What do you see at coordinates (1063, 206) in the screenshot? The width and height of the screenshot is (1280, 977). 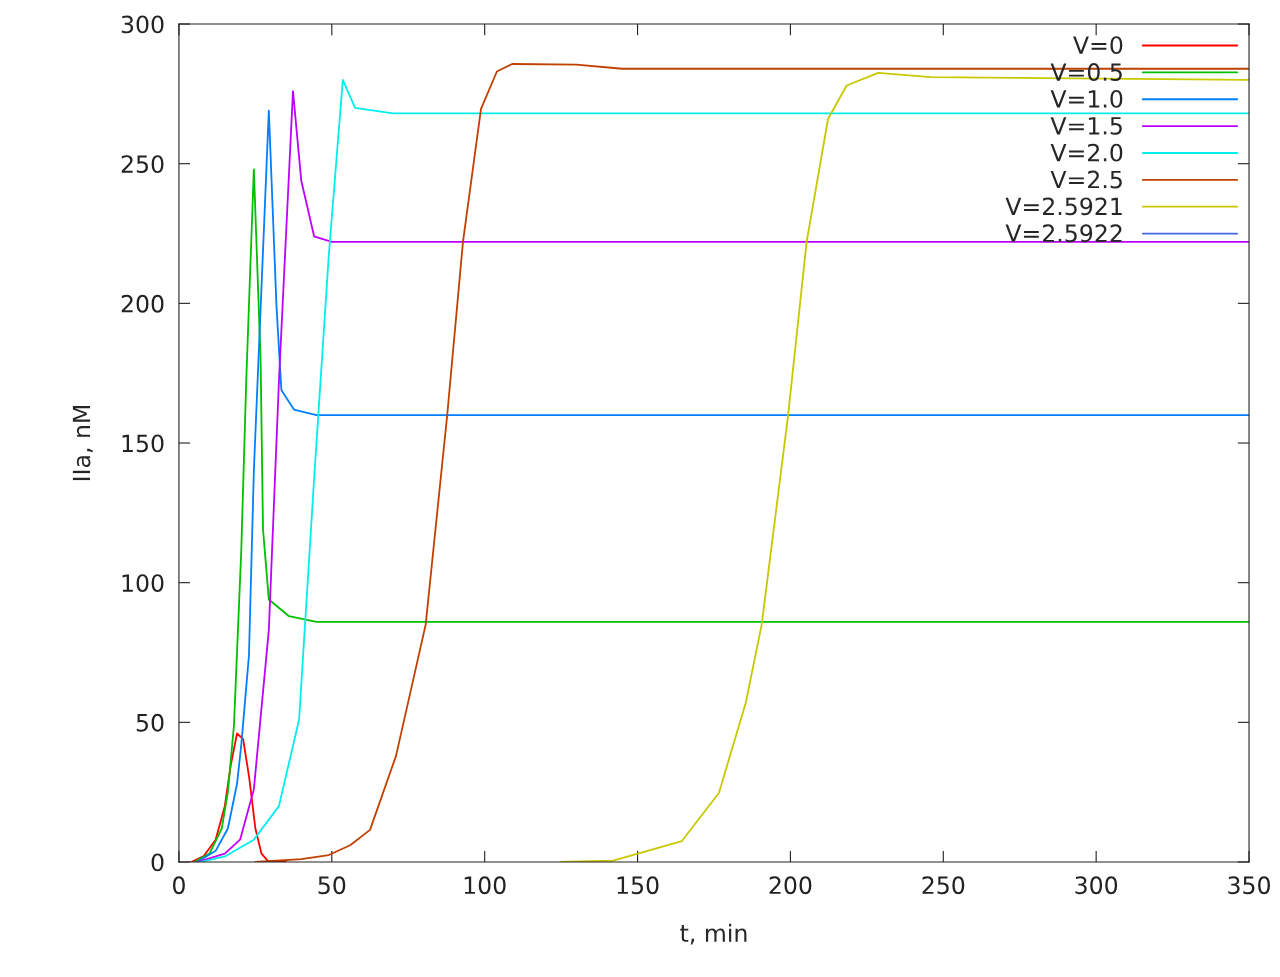 I see `legend-label: V=2.5921` at bounding box center [1063, 206].